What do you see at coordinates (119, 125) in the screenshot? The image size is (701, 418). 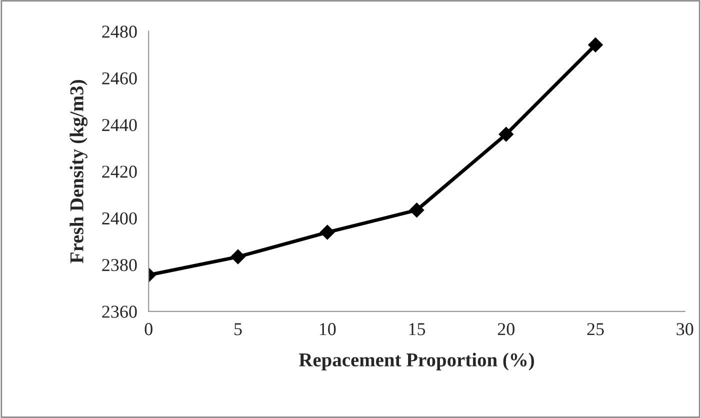 I see `y-tick-label: 2440` at bounding box center [119, 125].